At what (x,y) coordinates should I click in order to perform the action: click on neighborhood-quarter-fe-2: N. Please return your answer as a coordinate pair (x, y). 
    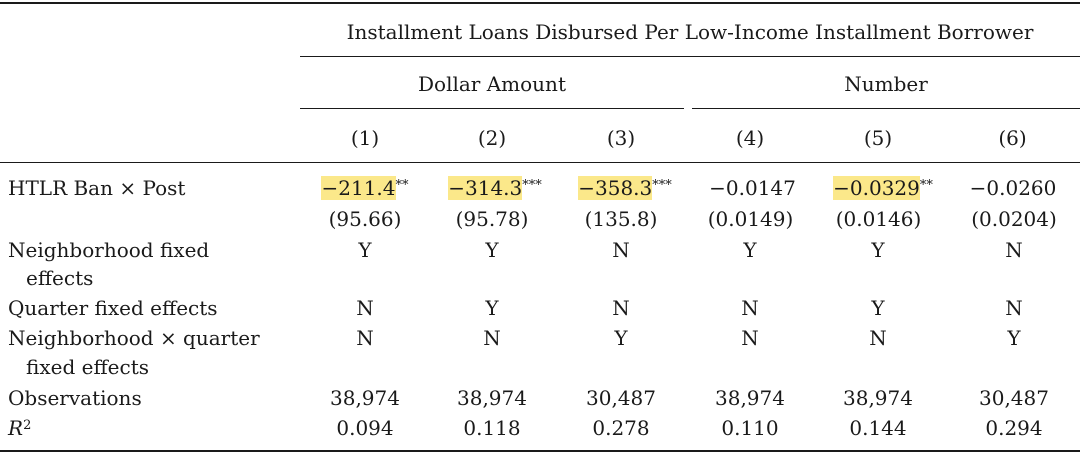
    Looking at the image, I should click on (492, 338).